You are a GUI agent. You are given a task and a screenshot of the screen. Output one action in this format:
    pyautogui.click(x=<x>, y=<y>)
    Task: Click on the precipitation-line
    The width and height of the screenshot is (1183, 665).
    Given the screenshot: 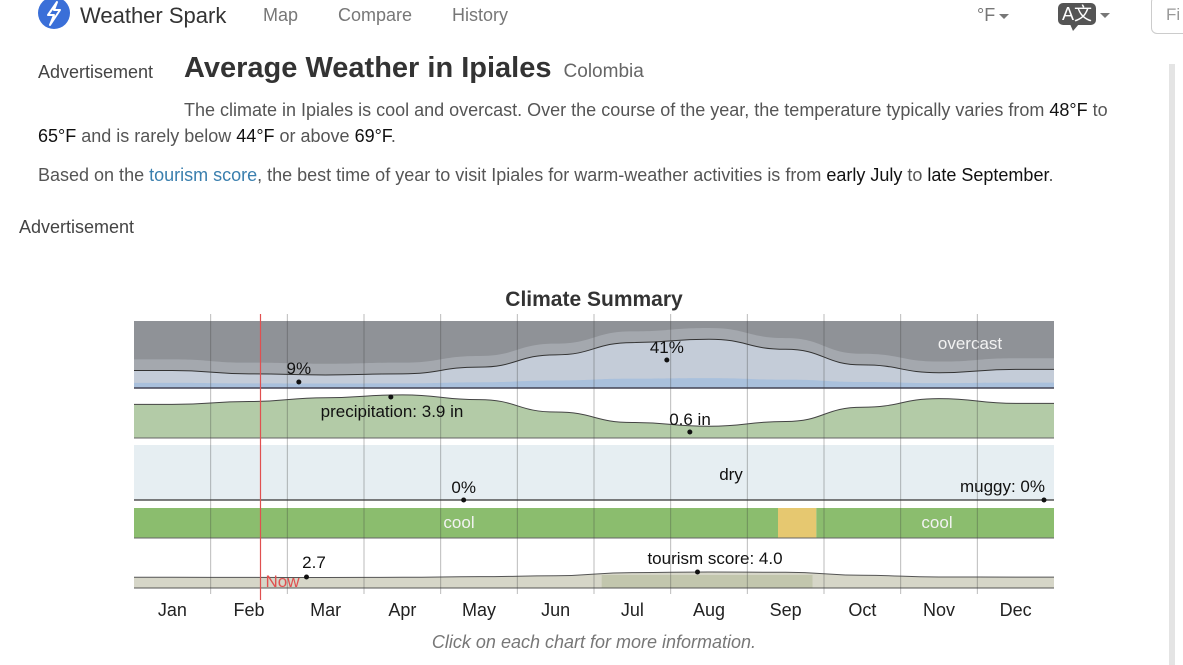 What is the action you would take?
    pyautogui.click(x=594, y=410)
    